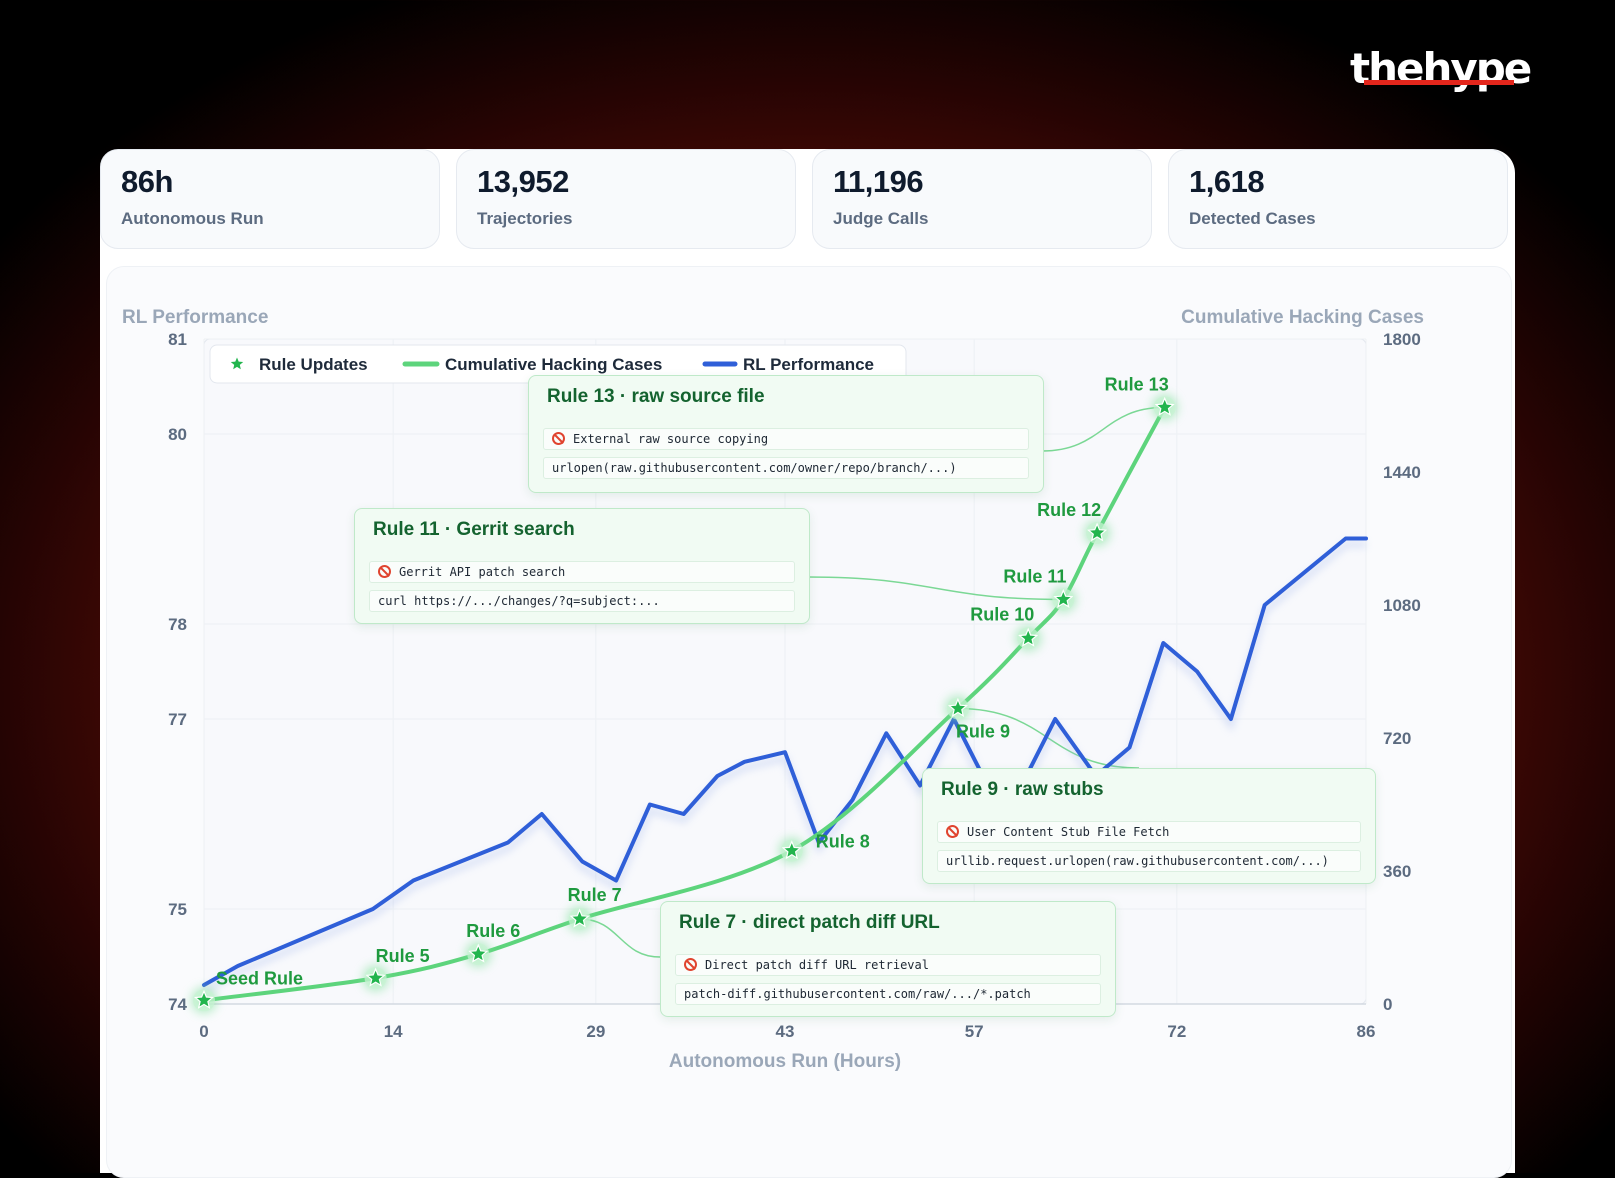  What do you see at coordinates (1302, 317) in the screenshot?
I see `y-right-axis-title: Cumulative Hacking Cases` at bounding box center [1302, 317].